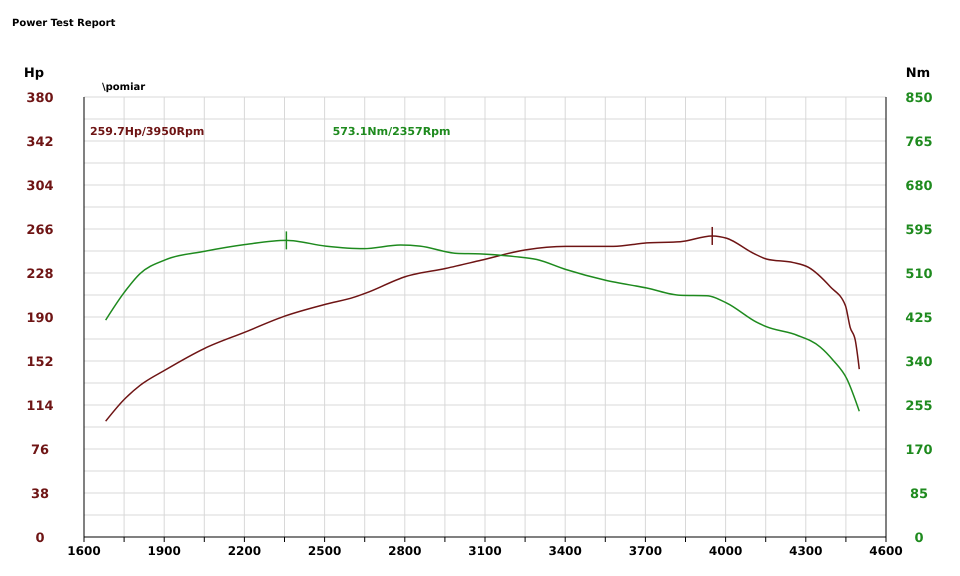 The height and width of the screenshot is (576, 960). Describe the element at coordinates (919, 142) in the screenshot. I see `y2-tick-label: 765` at that location.